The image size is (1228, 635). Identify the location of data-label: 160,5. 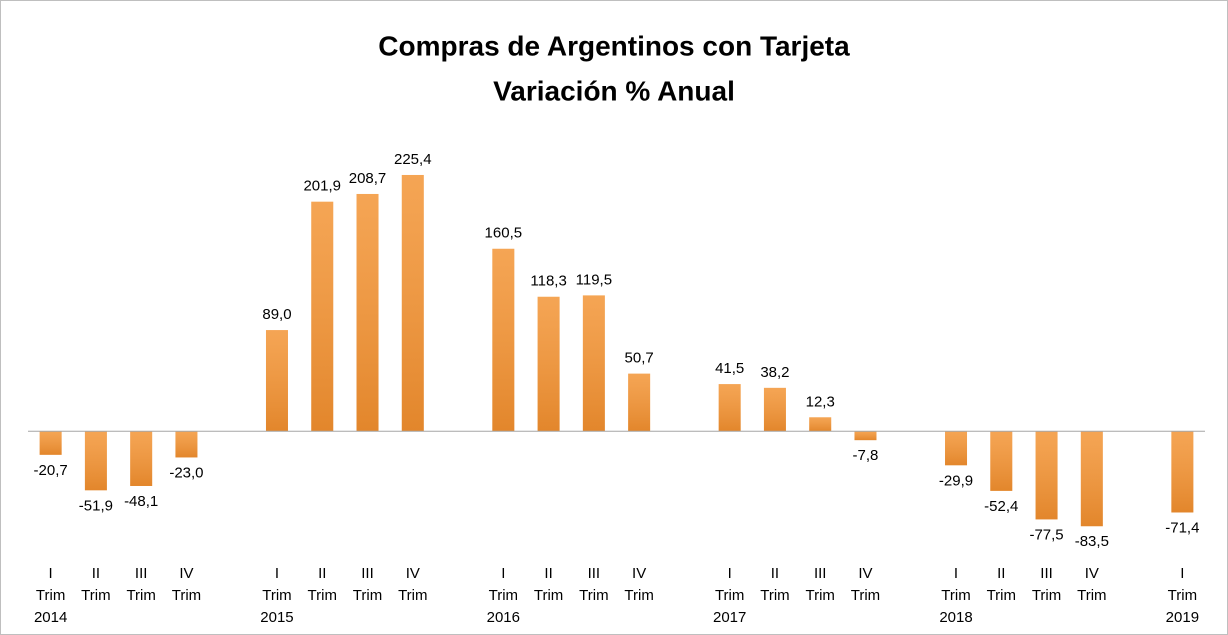
(504, 233).